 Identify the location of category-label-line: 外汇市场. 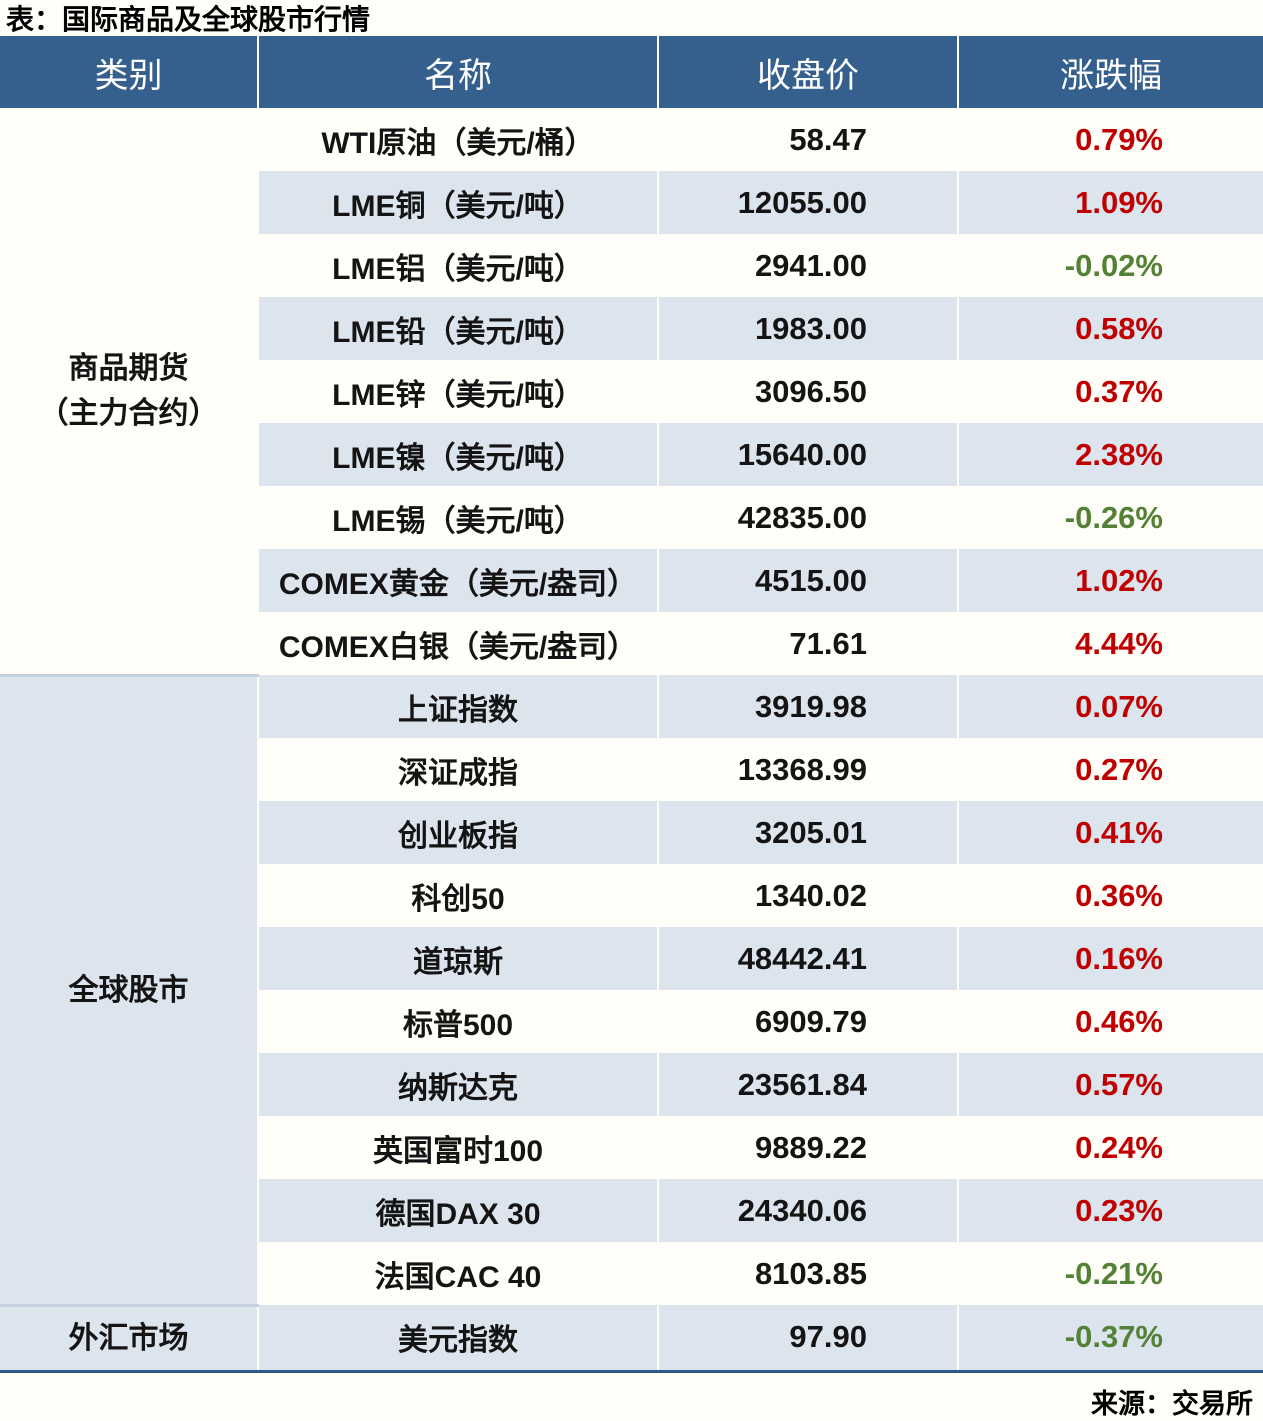
(128, 1338).